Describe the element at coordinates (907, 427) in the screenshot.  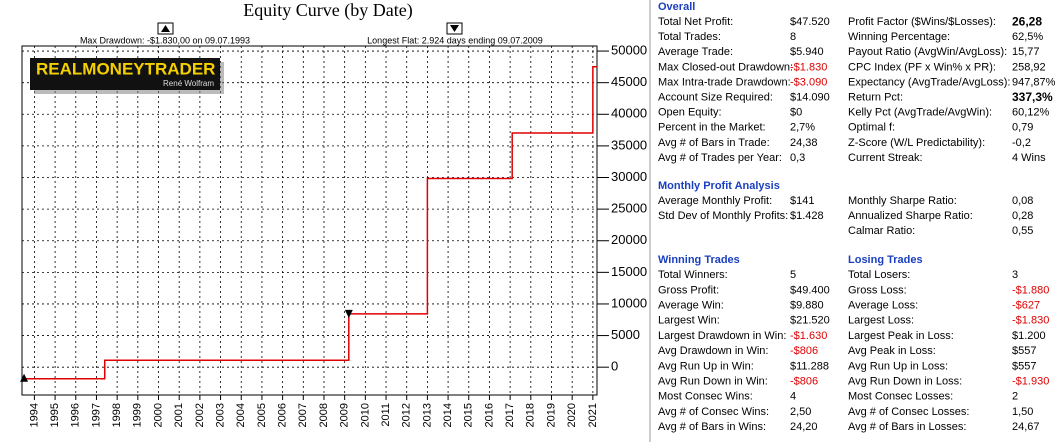
I see `stat-label: Avg # of Bars in Losses:` at that location.